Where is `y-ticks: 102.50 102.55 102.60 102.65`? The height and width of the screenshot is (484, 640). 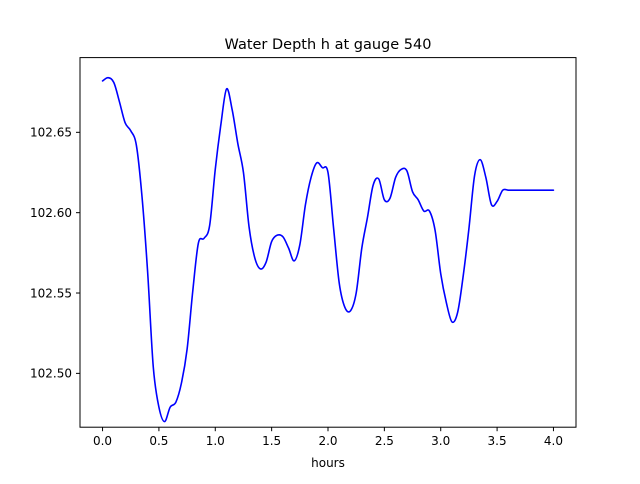
y-ticks: 102.50 102.55 102.60 102.65 is located at coordinates (55, 253).